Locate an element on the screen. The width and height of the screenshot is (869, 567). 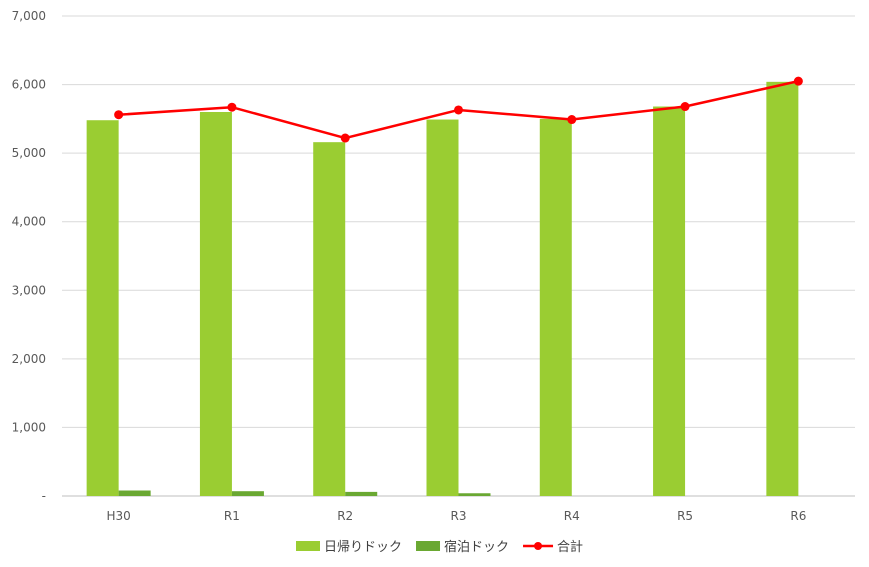
line-series is located at coordinates (458, 109).